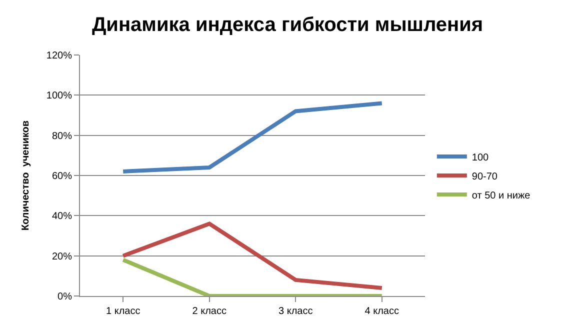  I want to click on legend-label: 100, so click(481, 158).